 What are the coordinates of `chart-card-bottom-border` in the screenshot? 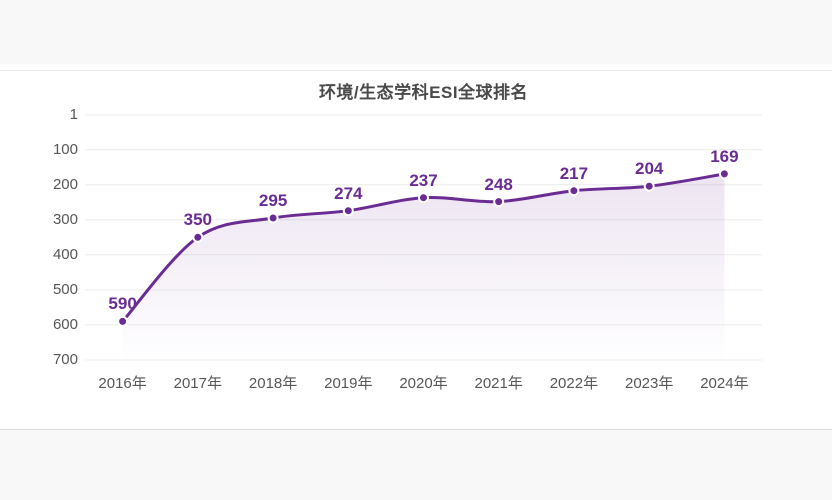 It's located at (416, 429).